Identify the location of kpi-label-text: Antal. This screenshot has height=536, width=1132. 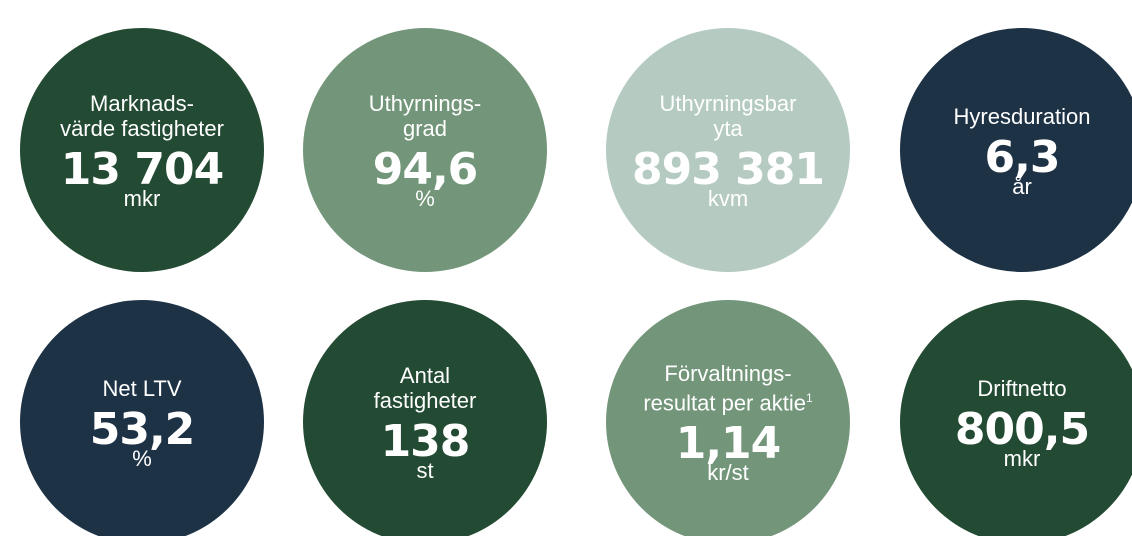
(425, 375).